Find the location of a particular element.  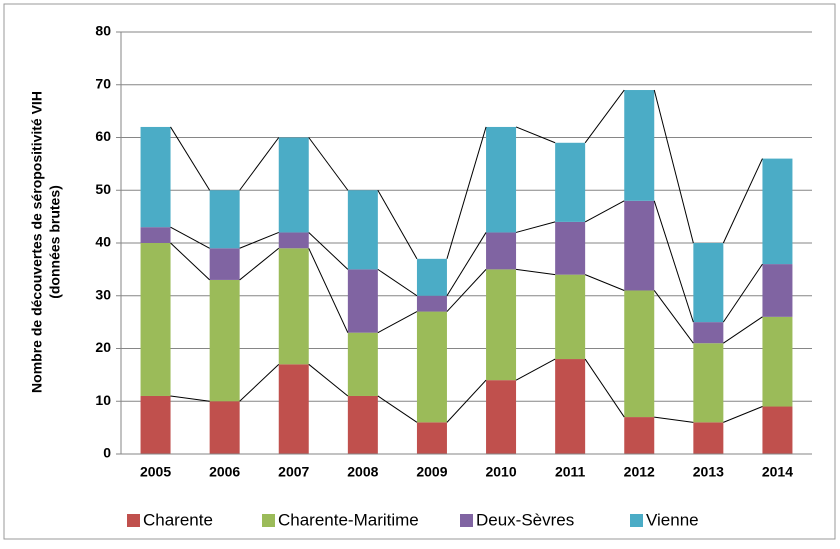

y-tick-label: 30 is located at coordinates (103, 294).